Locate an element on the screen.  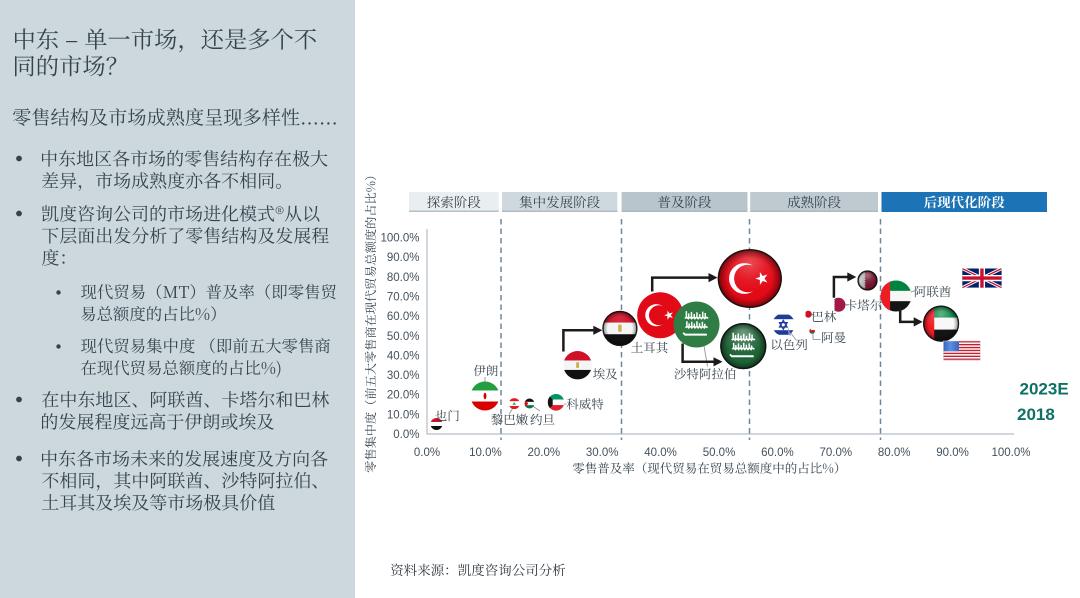
svg-text: 2018 is located at coordinates (1036, 414).